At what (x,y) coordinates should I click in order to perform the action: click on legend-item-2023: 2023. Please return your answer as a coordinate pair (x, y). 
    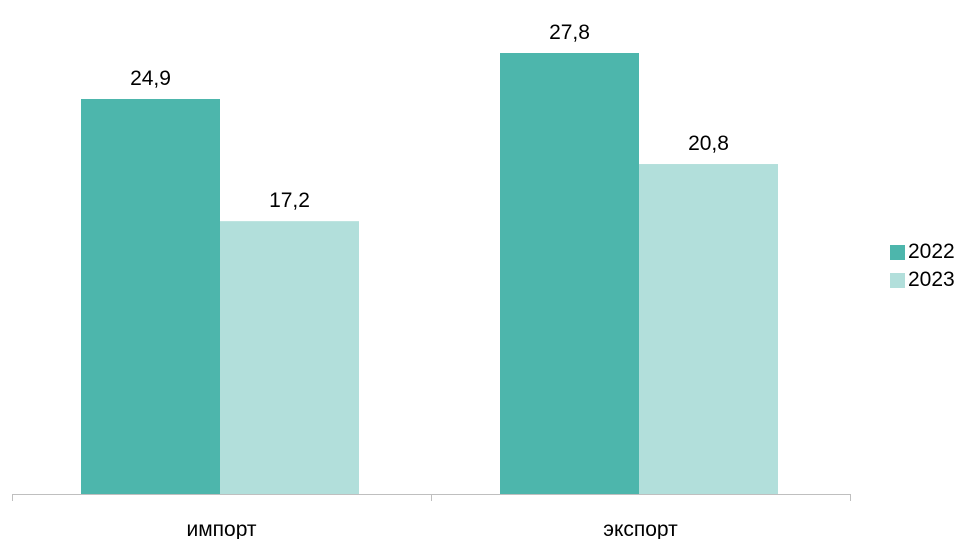
    Looking at the image, I should click on (922, 280).